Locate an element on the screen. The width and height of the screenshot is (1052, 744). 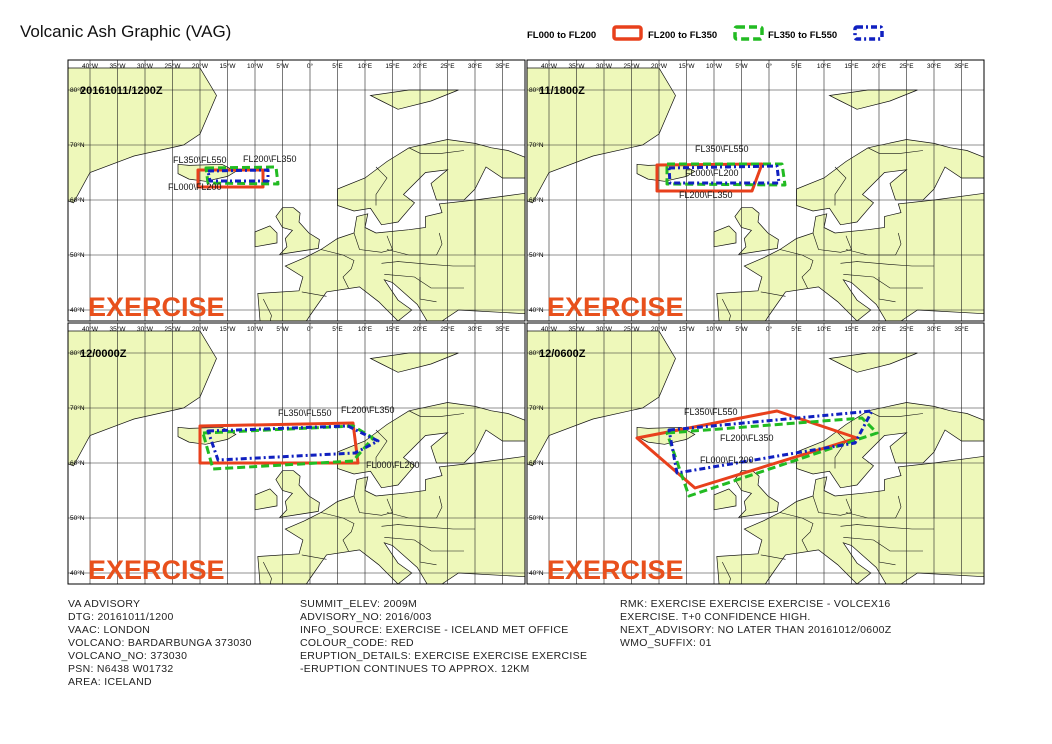
lat-label: 70°N is located at coordinates (77, 408).